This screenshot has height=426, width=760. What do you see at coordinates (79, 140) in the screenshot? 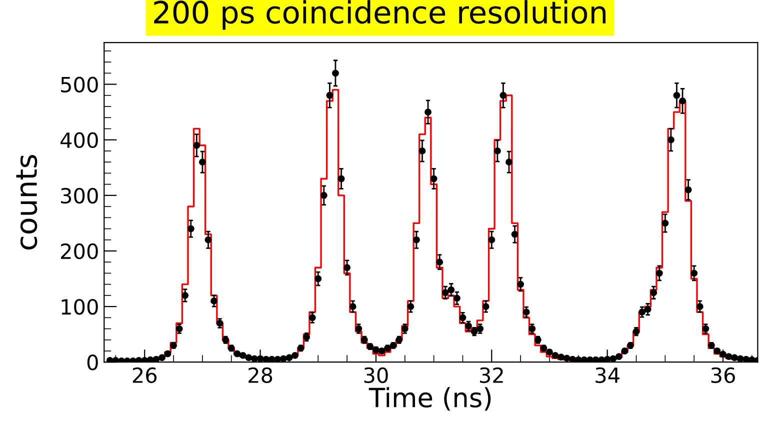
I see `y-tick-label: 400` at bounding box center [79, 140].